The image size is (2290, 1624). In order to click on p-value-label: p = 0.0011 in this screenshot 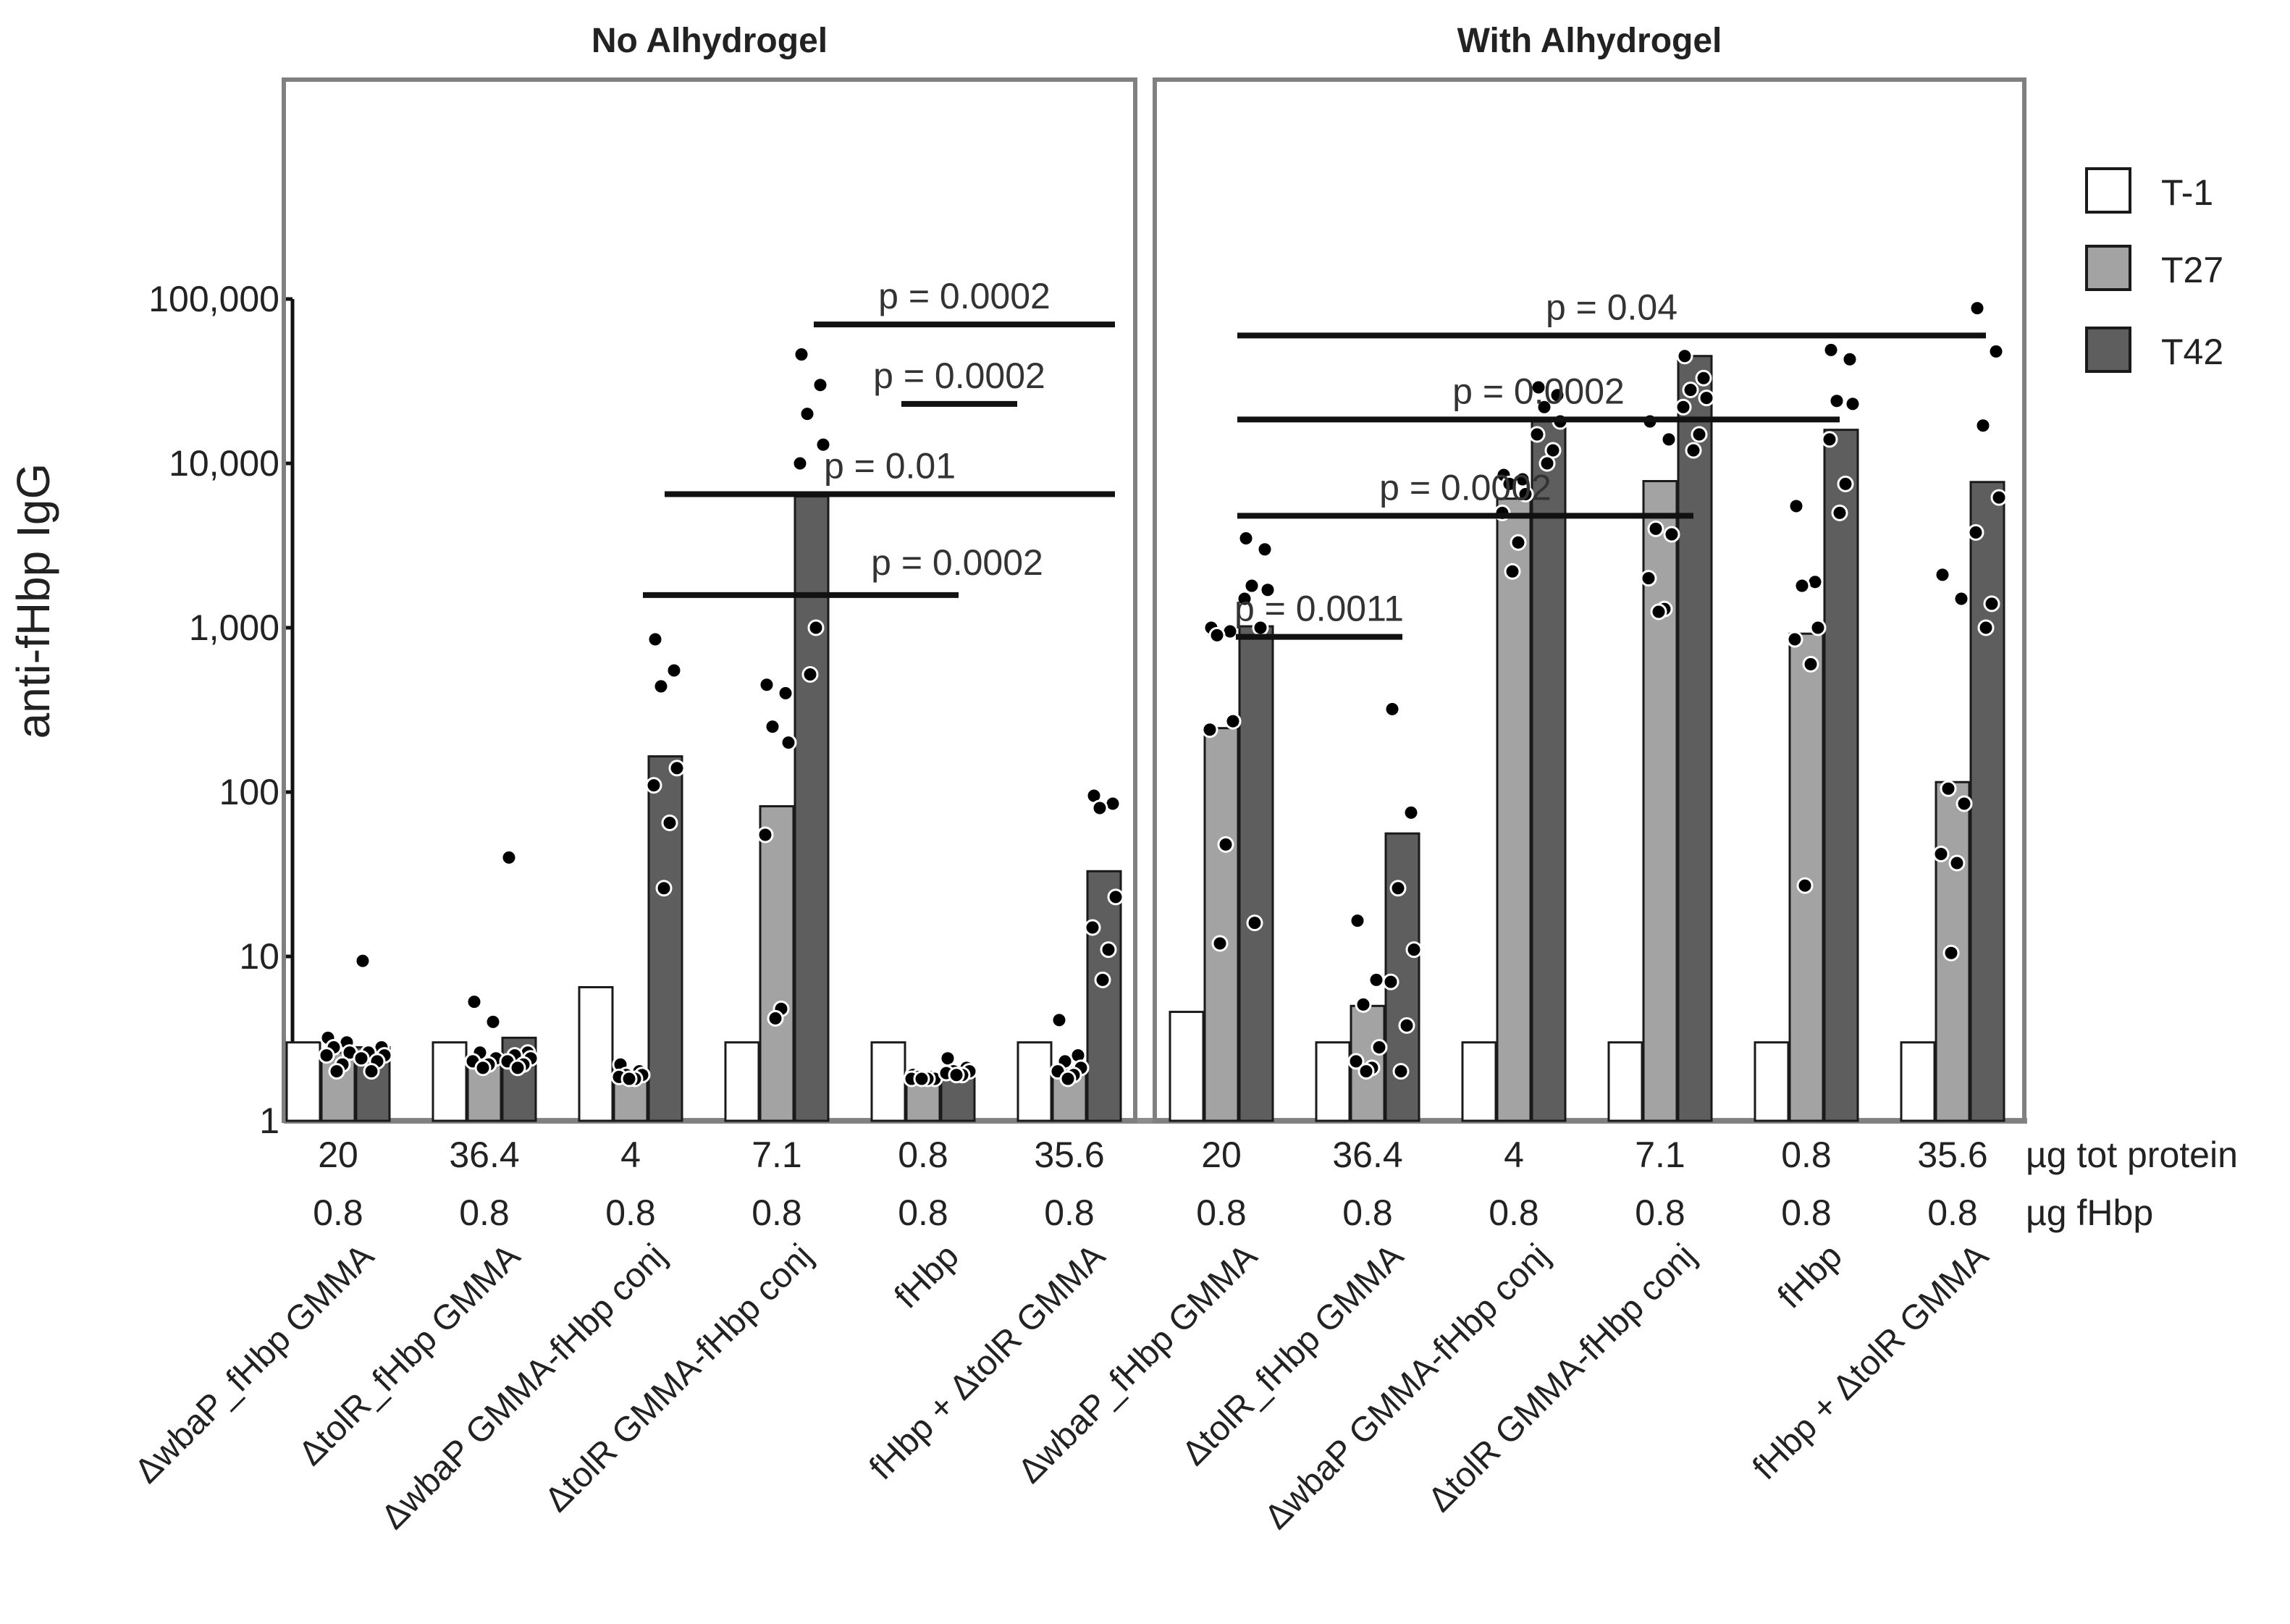, I will do `click(1319, 609)`.